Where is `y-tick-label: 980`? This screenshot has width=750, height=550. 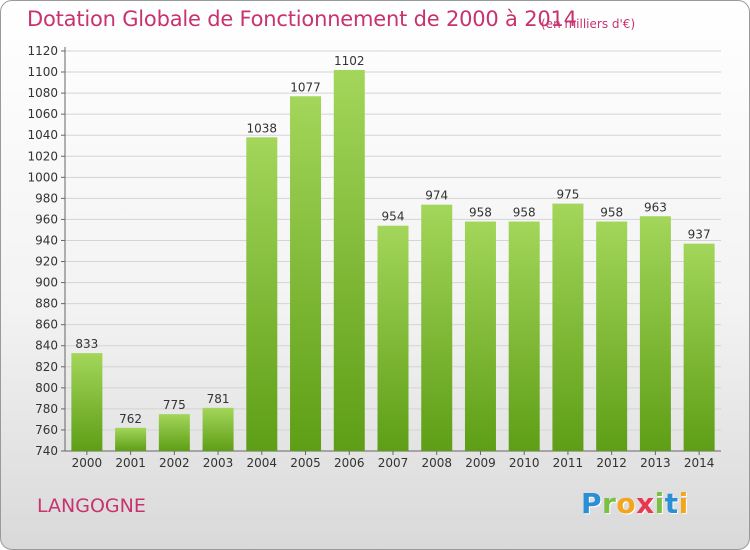 y-tick-label: 980 is located at coordinates (46, 198).